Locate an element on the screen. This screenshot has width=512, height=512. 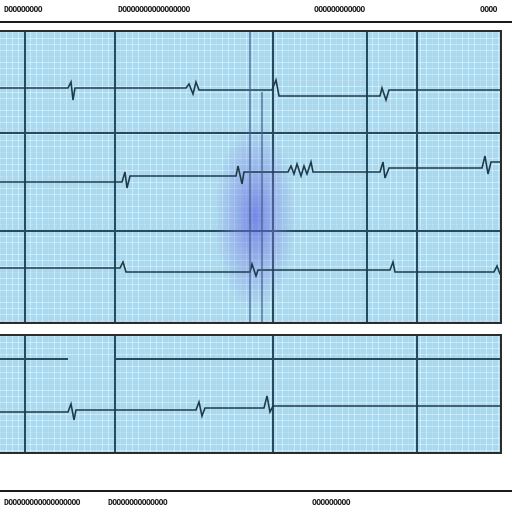
header-label-3: OOOOOOOOOOOO is located at coordinates (367, 9).